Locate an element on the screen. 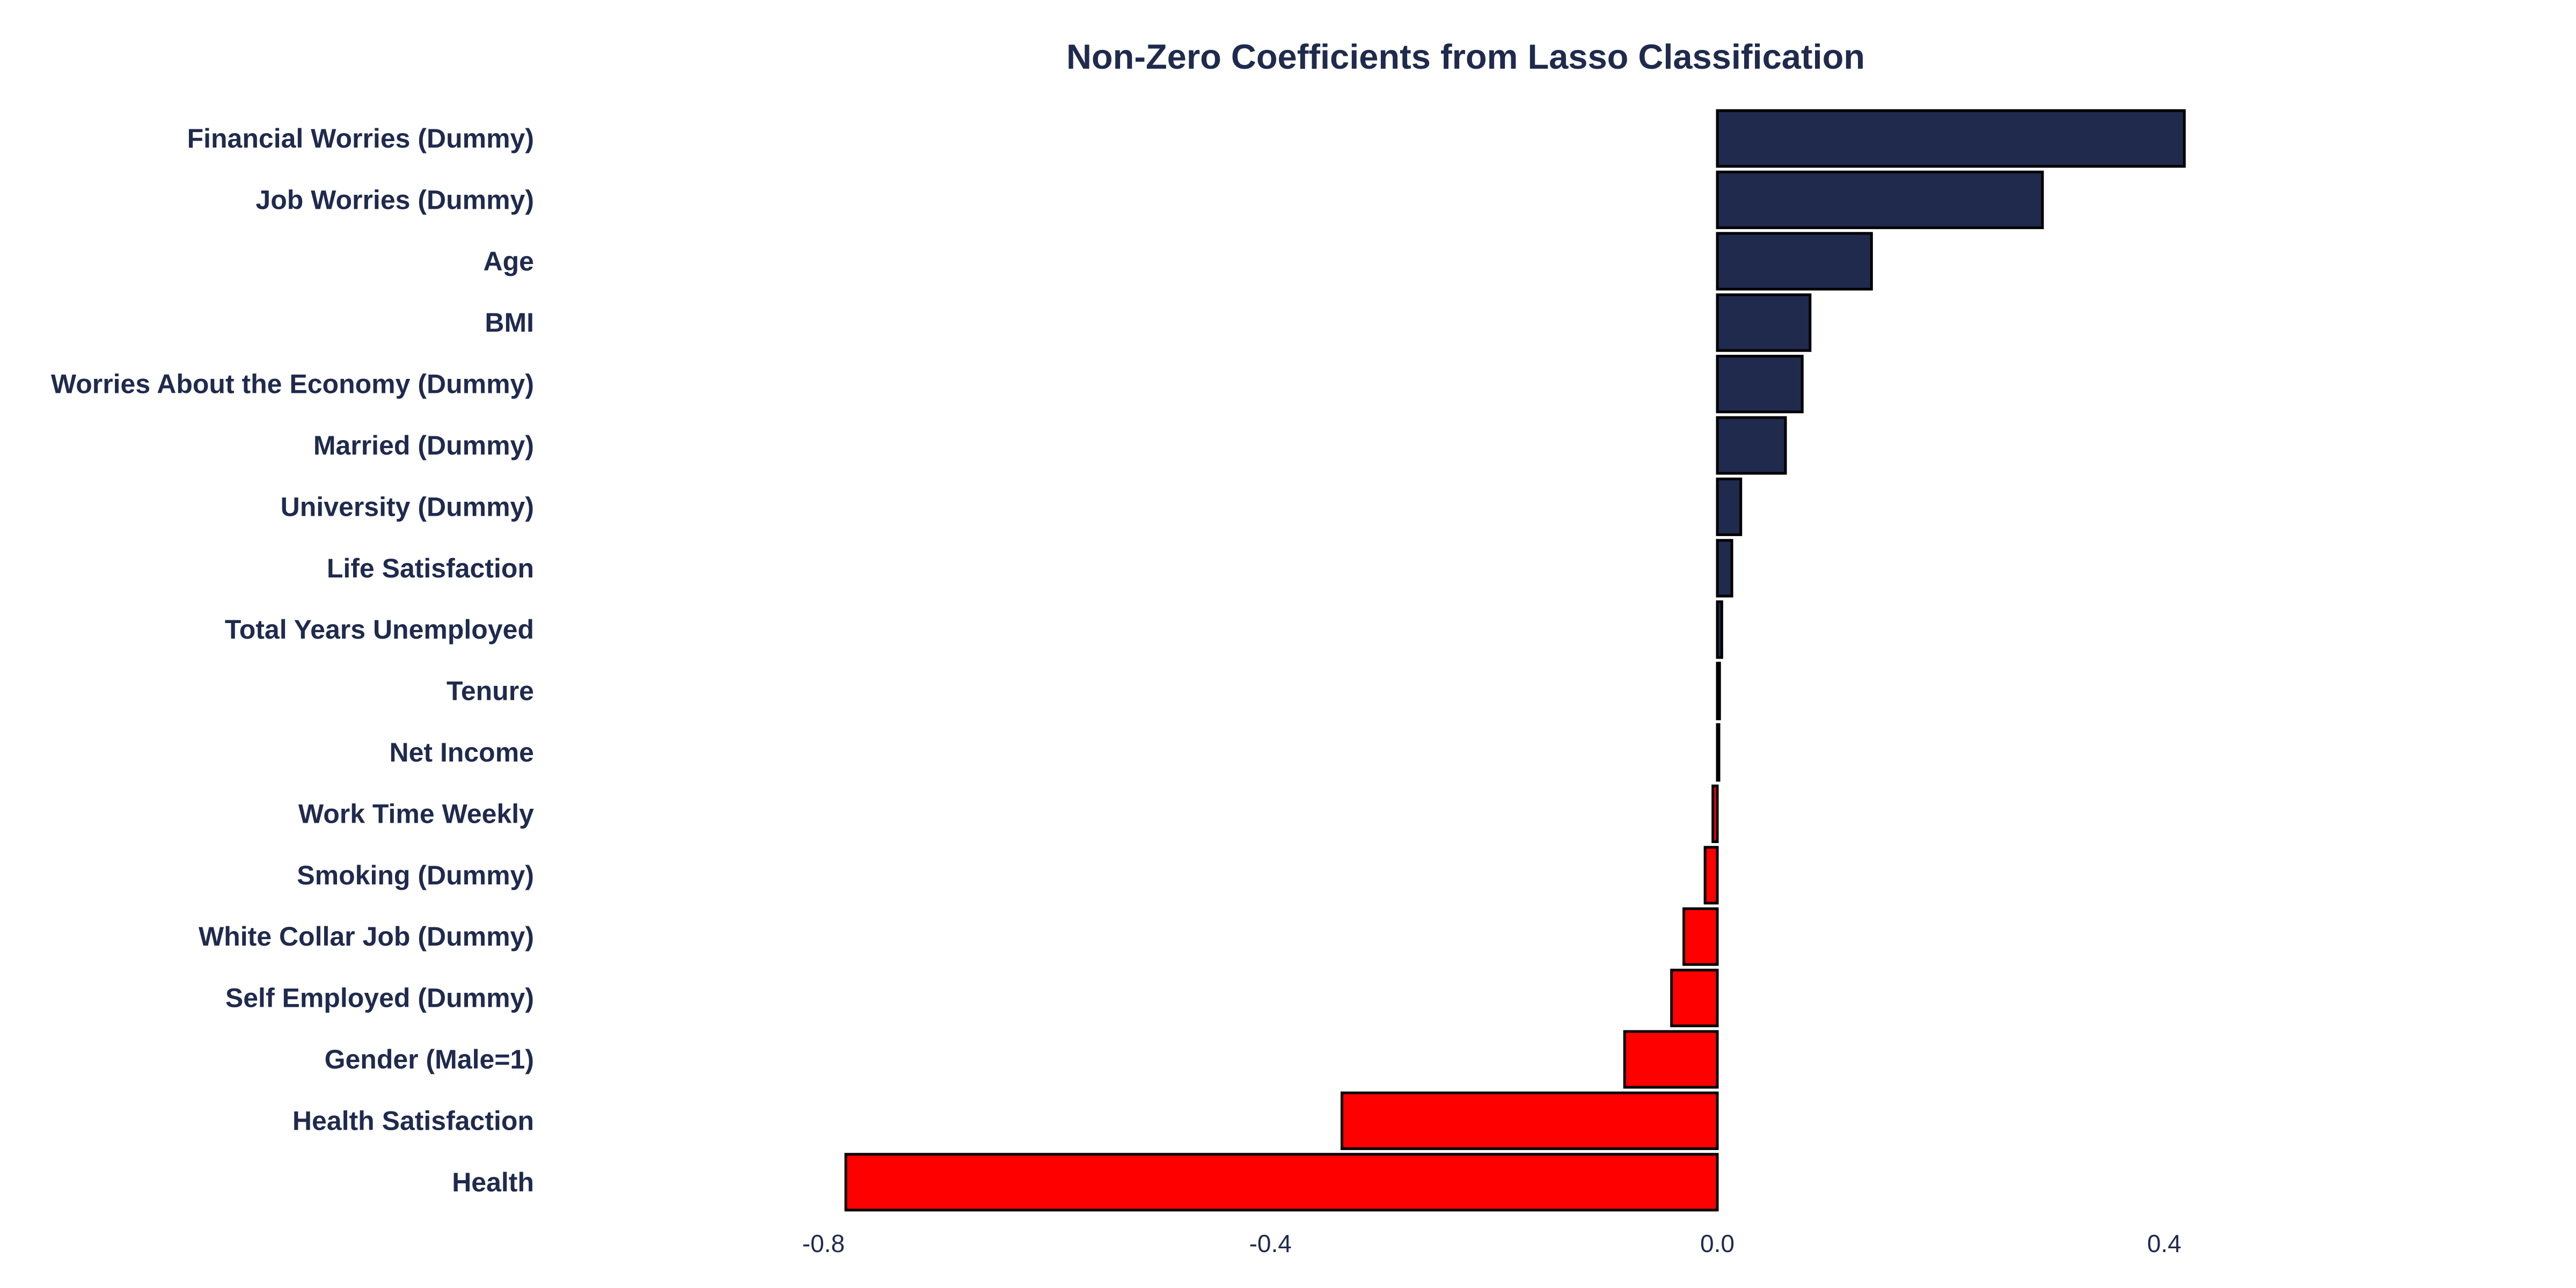 This screenshot has width=2576, height=1288. bar-university-dummy is located at coordinates (1729, 506).